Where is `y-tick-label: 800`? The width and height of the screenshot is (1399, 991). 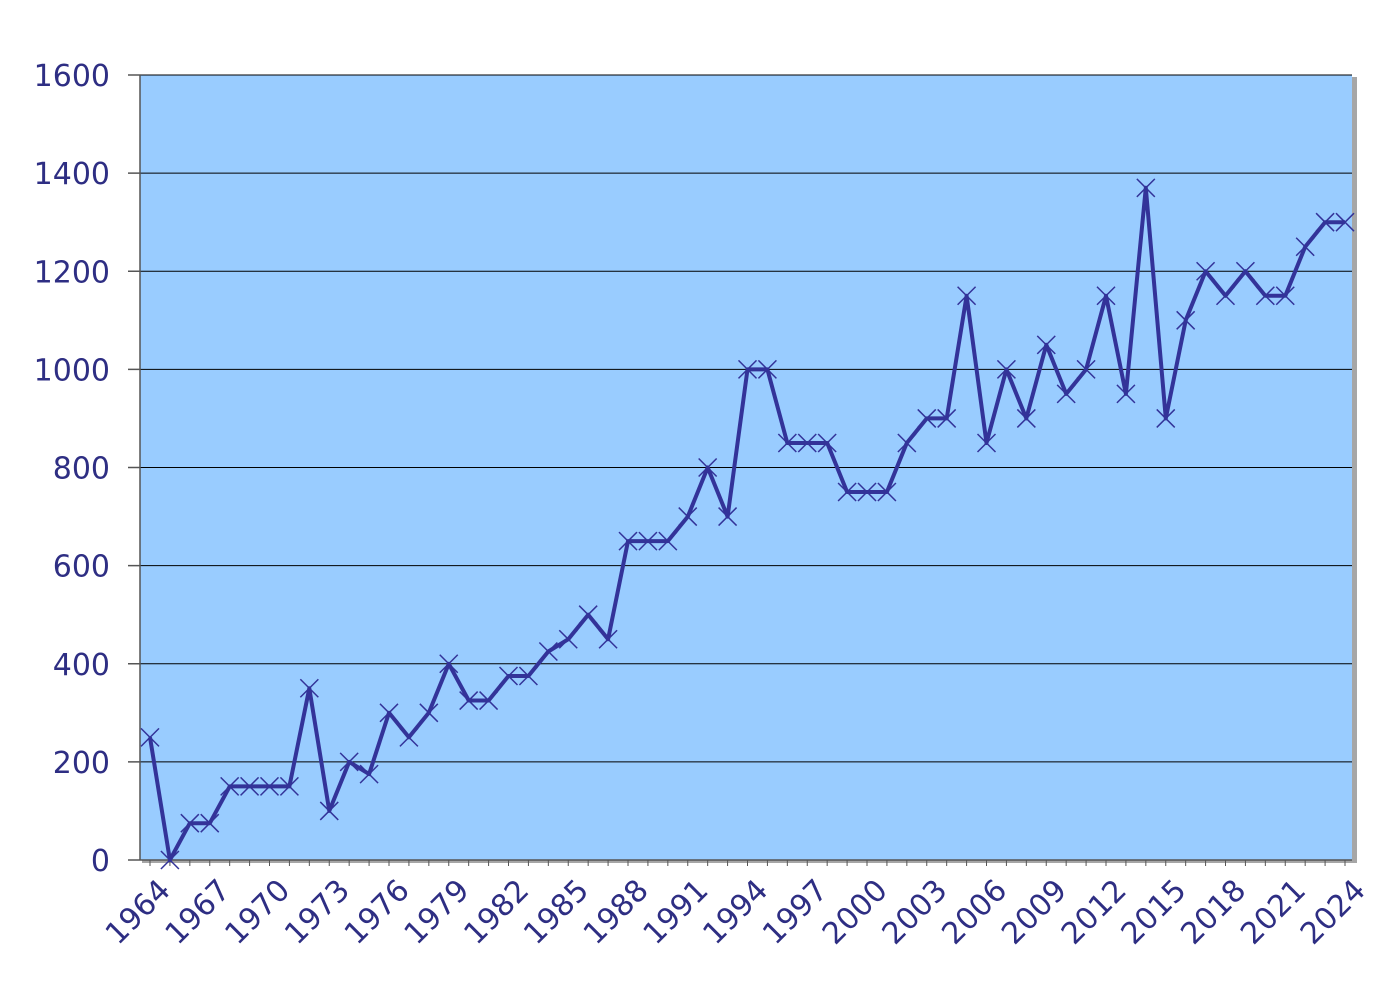 y-tick-label: 800 is located at coordinates (81, 469).